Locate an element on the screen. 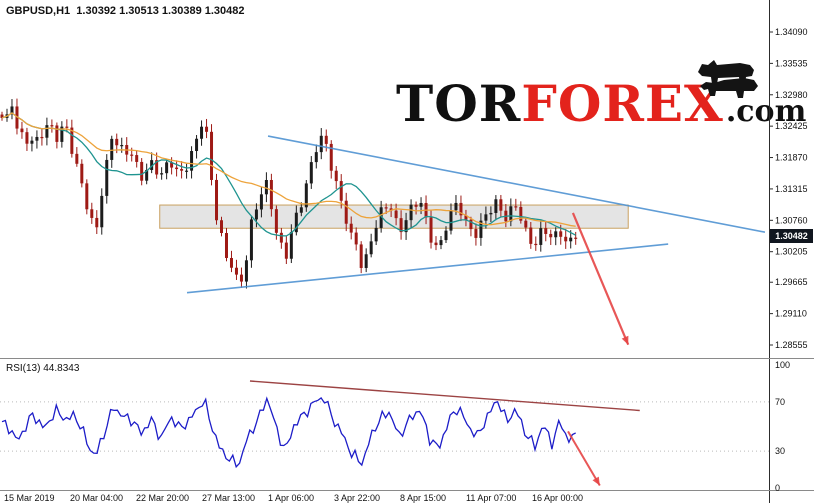  price-axis-label: 1.31870 is located at coordinates (791, 158).